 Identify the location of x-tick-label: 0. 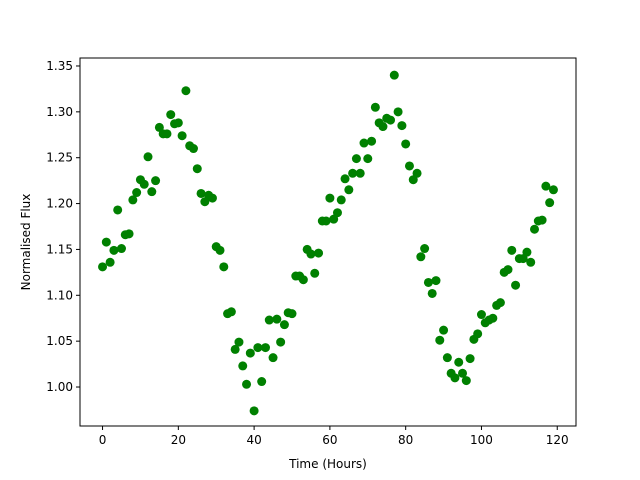
(103, 440).